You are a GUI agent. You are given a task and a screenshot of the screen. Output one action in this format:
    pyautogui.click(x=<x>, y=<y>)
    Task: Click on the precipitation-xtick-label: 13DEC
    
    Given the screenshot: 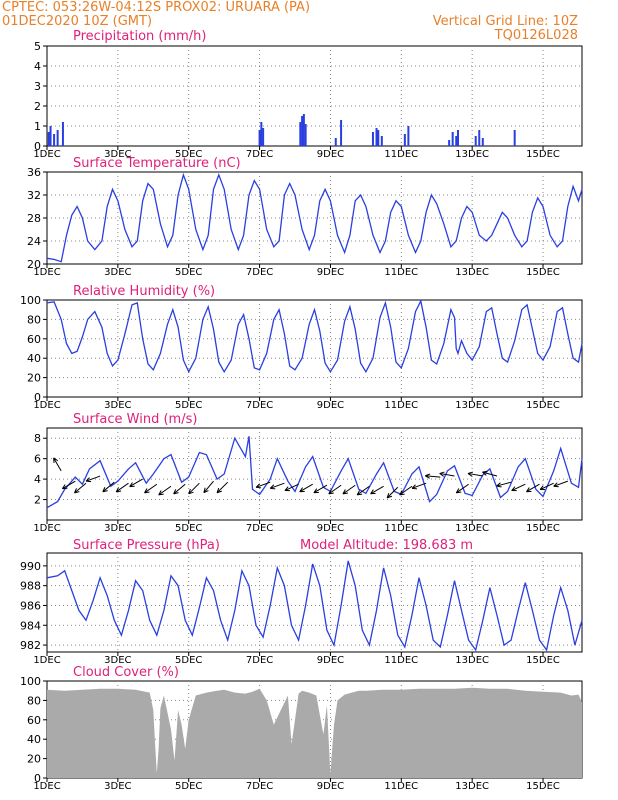 What is the action you would take?
    pyautogui.click(x=472, y=154)
    